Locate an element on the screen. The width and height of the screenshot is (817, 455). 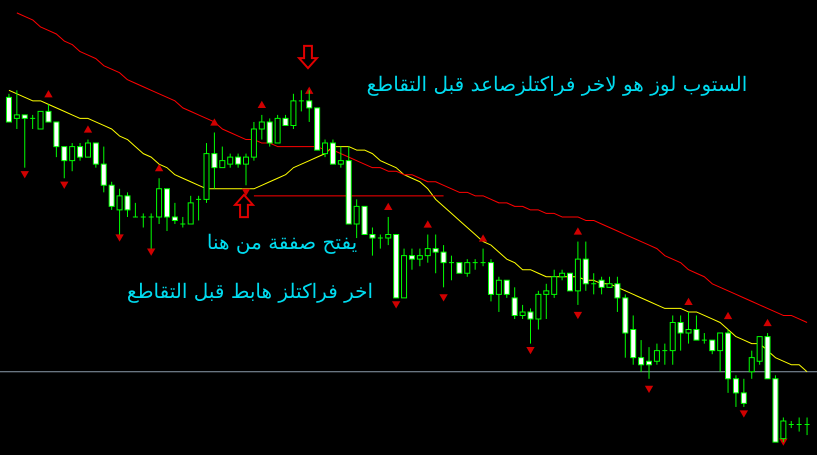
annotation: اخر فراكتلز هابط قبل التقاطع is located at coordinates (250, 291).